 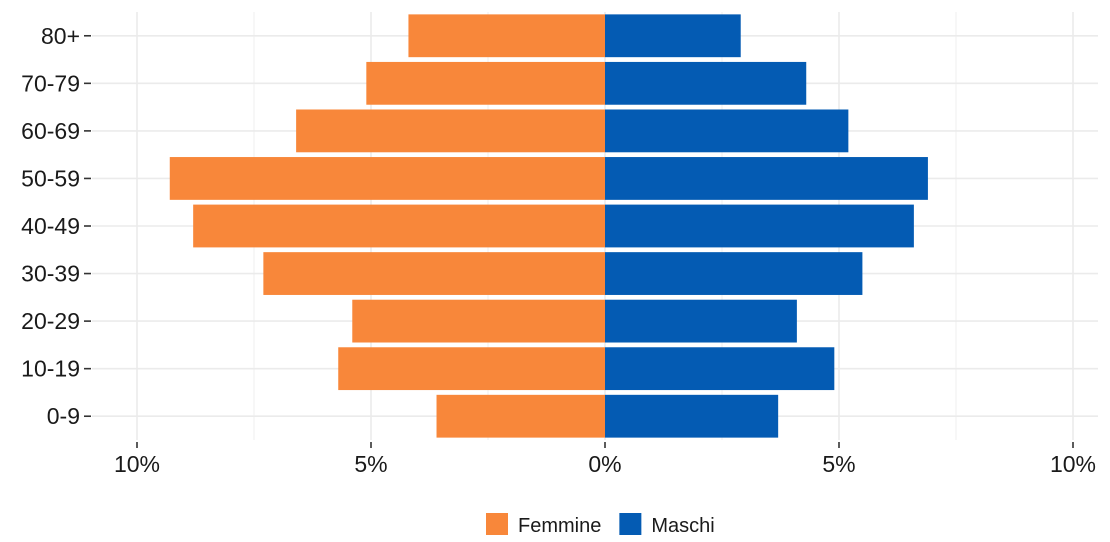 I want to click on legend-swatch-femmine, so click(x=497, y=524).